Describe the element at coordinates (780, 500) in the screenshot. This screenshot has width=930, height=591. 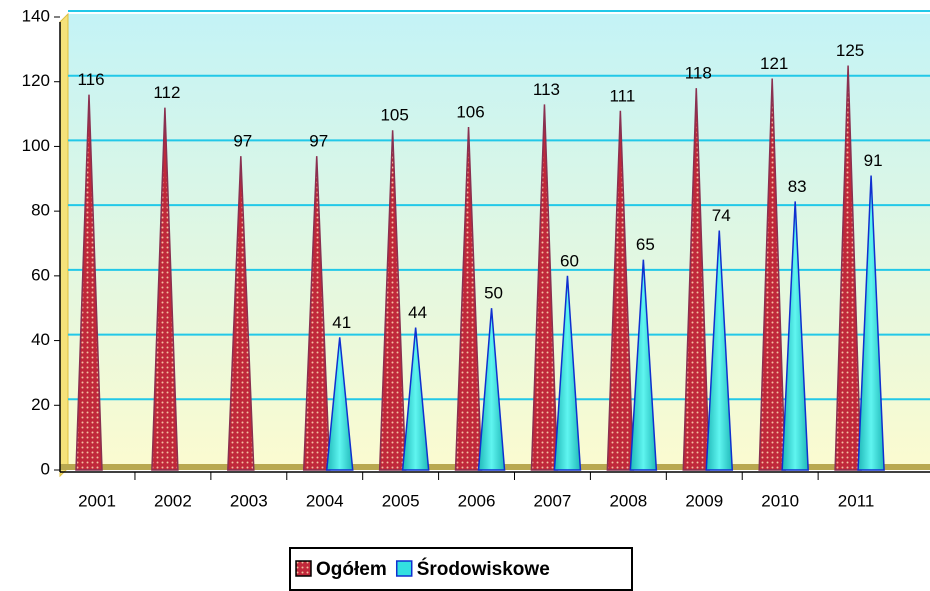
I see `x-tick-label: 2010` at that location.